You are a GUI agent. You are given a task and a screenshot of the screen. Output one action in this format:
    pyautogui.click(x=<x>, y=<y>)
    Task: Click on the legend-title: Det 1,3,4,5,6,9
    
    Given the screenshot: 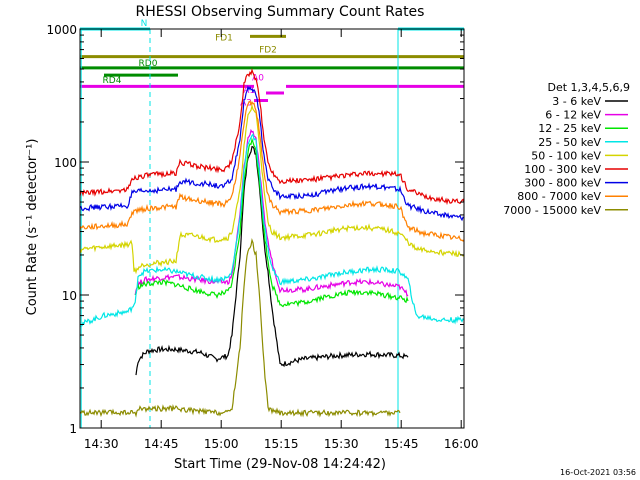 What is the action you would take?
    pyautogui.click(x=588, y=87)
    